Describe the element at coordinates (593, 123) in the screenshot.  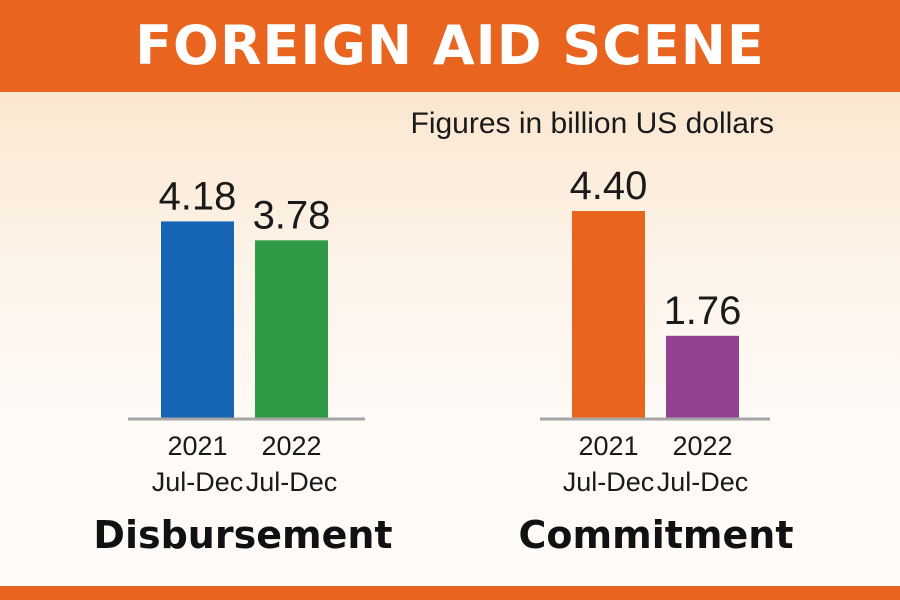
I see `chart-subtitle: Figures in billion US dollars` at that location.